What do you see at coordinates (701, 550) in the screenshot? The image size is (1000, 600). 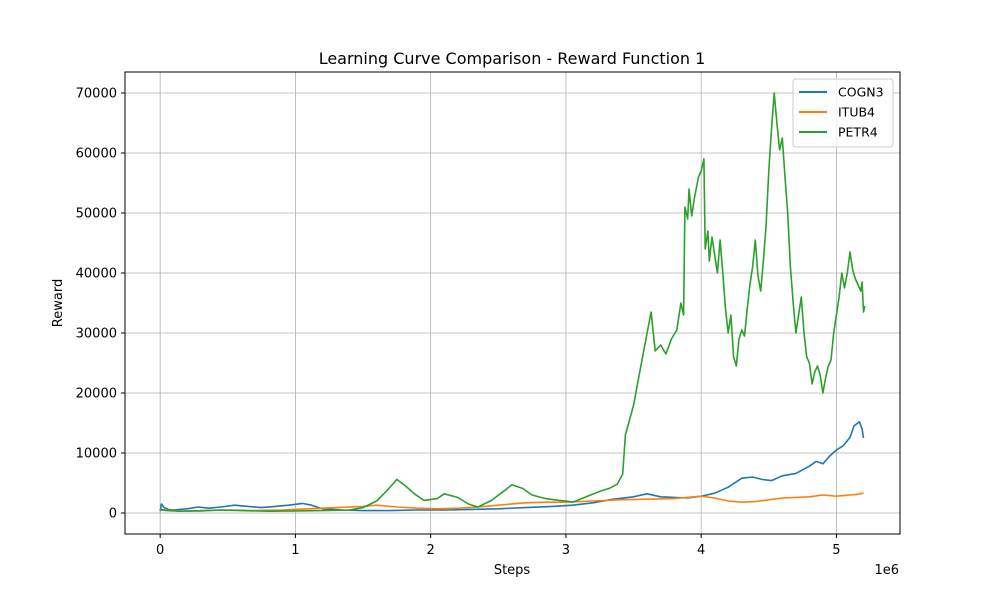 I see `x-tick-label: 4` at bounding box center [701, 550].